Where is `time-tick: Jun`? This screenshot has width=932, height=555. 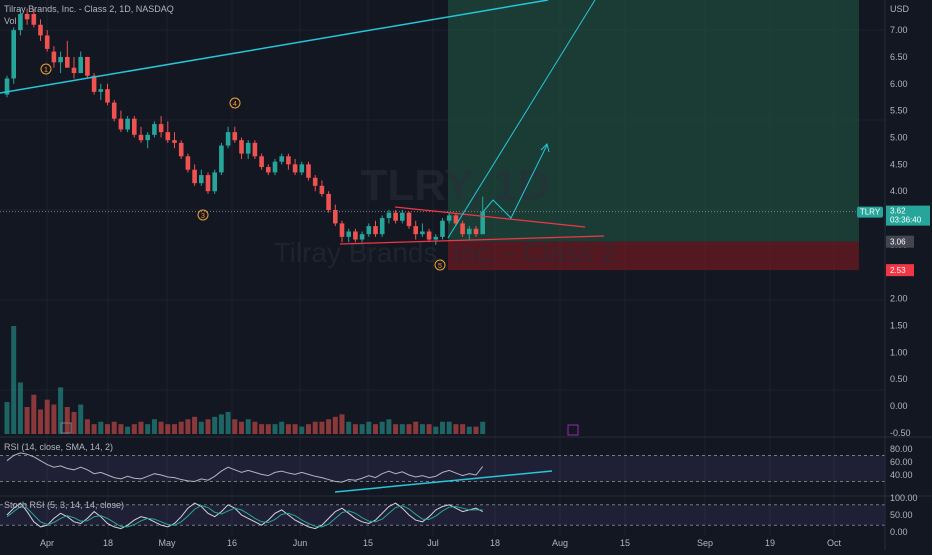
time-tick: Jun is located at coordinates (300, 543).